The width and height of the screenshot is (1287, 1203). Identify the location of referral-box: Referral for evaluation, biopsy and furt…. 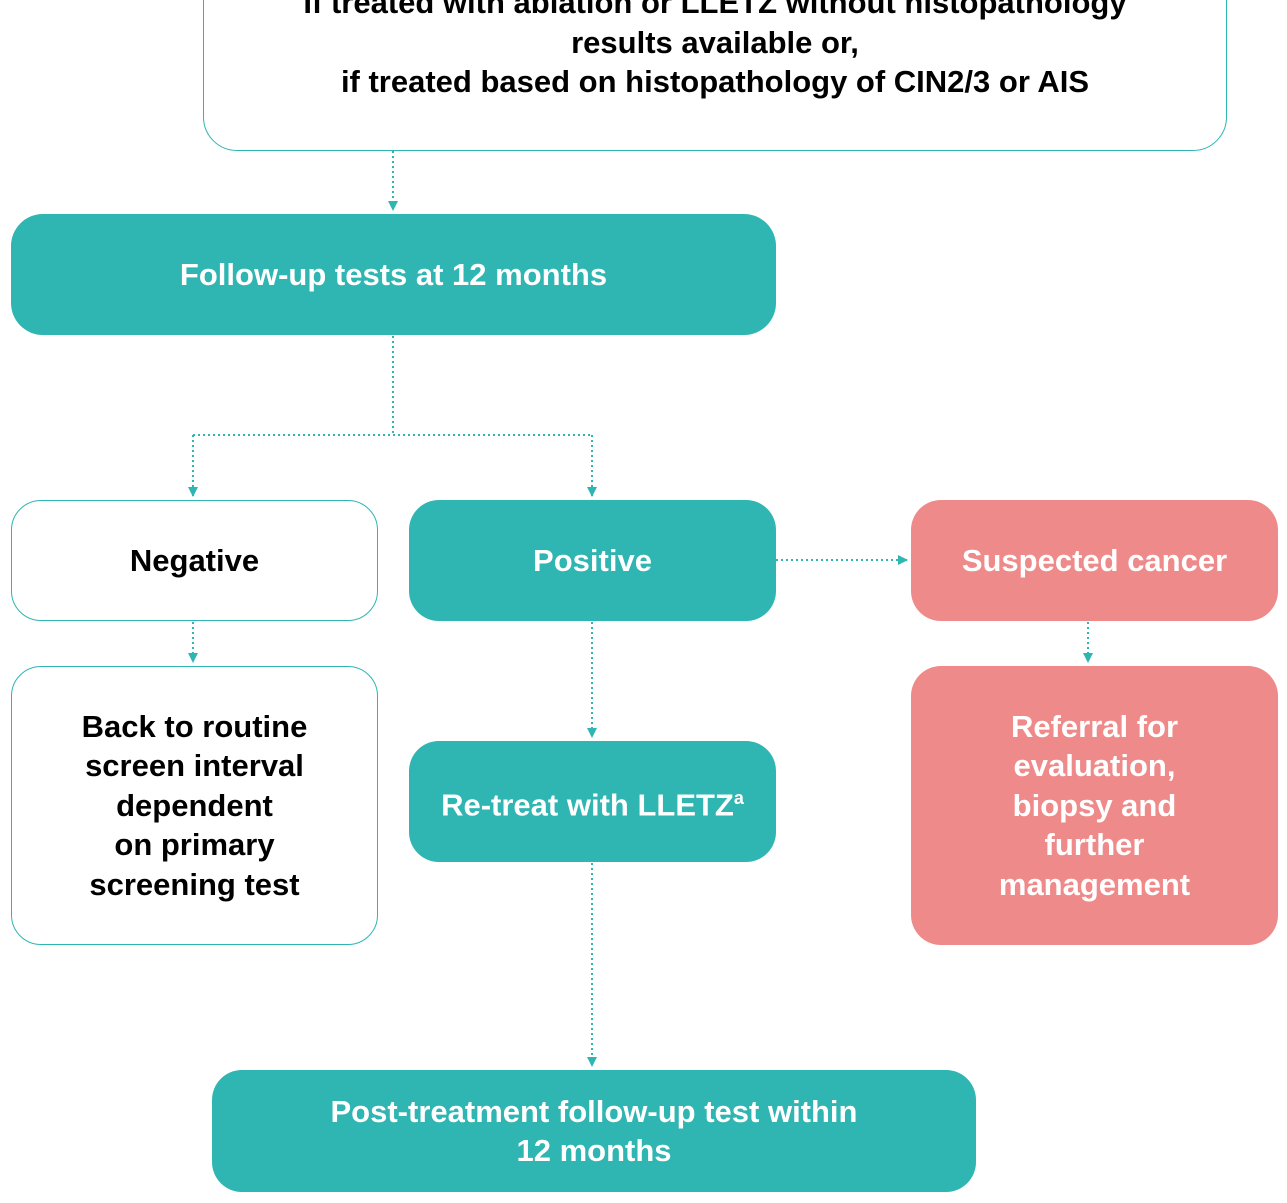
(1094, 805).